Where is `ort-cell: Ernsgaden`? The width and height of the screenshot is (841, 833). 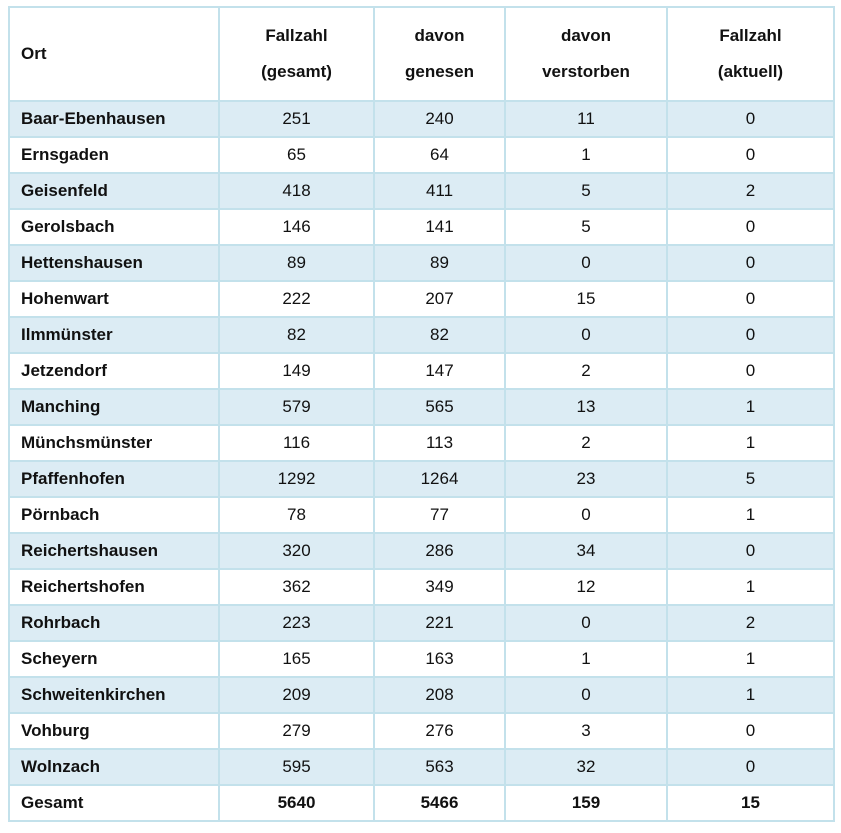 ort-cell: Ernsgaden is located at coordinates (114, 155).